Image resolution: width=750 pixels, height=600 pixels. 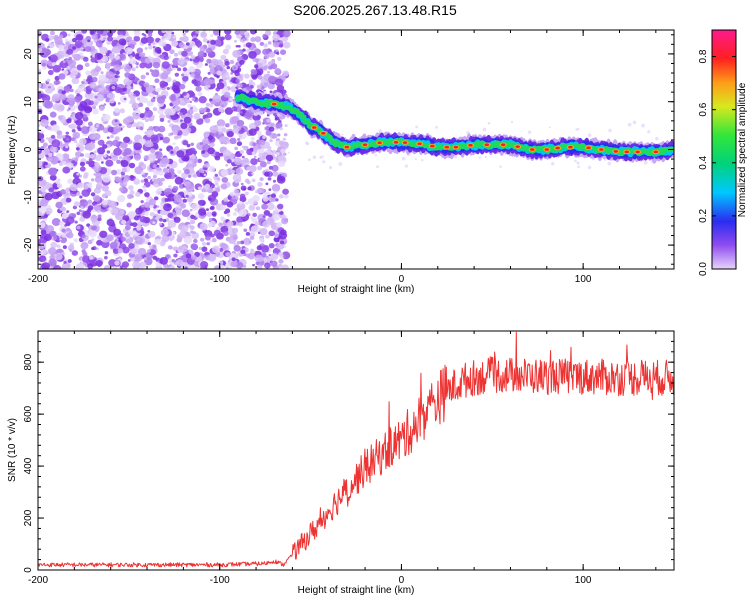 I want to click on x-tick-label: -200, so click(x=38, y=279).